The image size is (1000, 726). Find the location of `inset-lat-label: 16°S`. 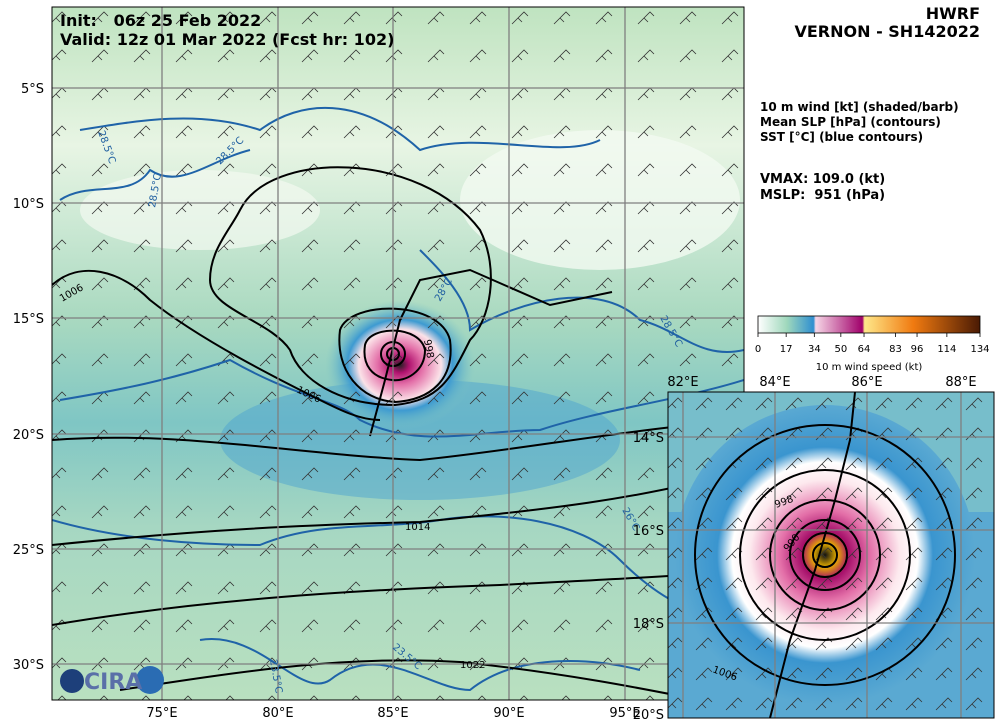

inset-lat-label: 16°S is located at coordinates (648, 531).